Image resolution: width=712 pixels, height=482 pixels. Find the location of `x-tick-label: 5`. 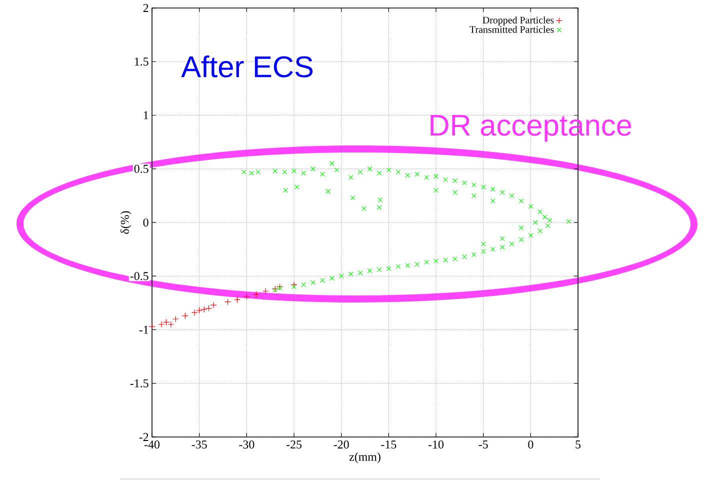

x-tick-label: 5 is located at coordinates (578, 444).